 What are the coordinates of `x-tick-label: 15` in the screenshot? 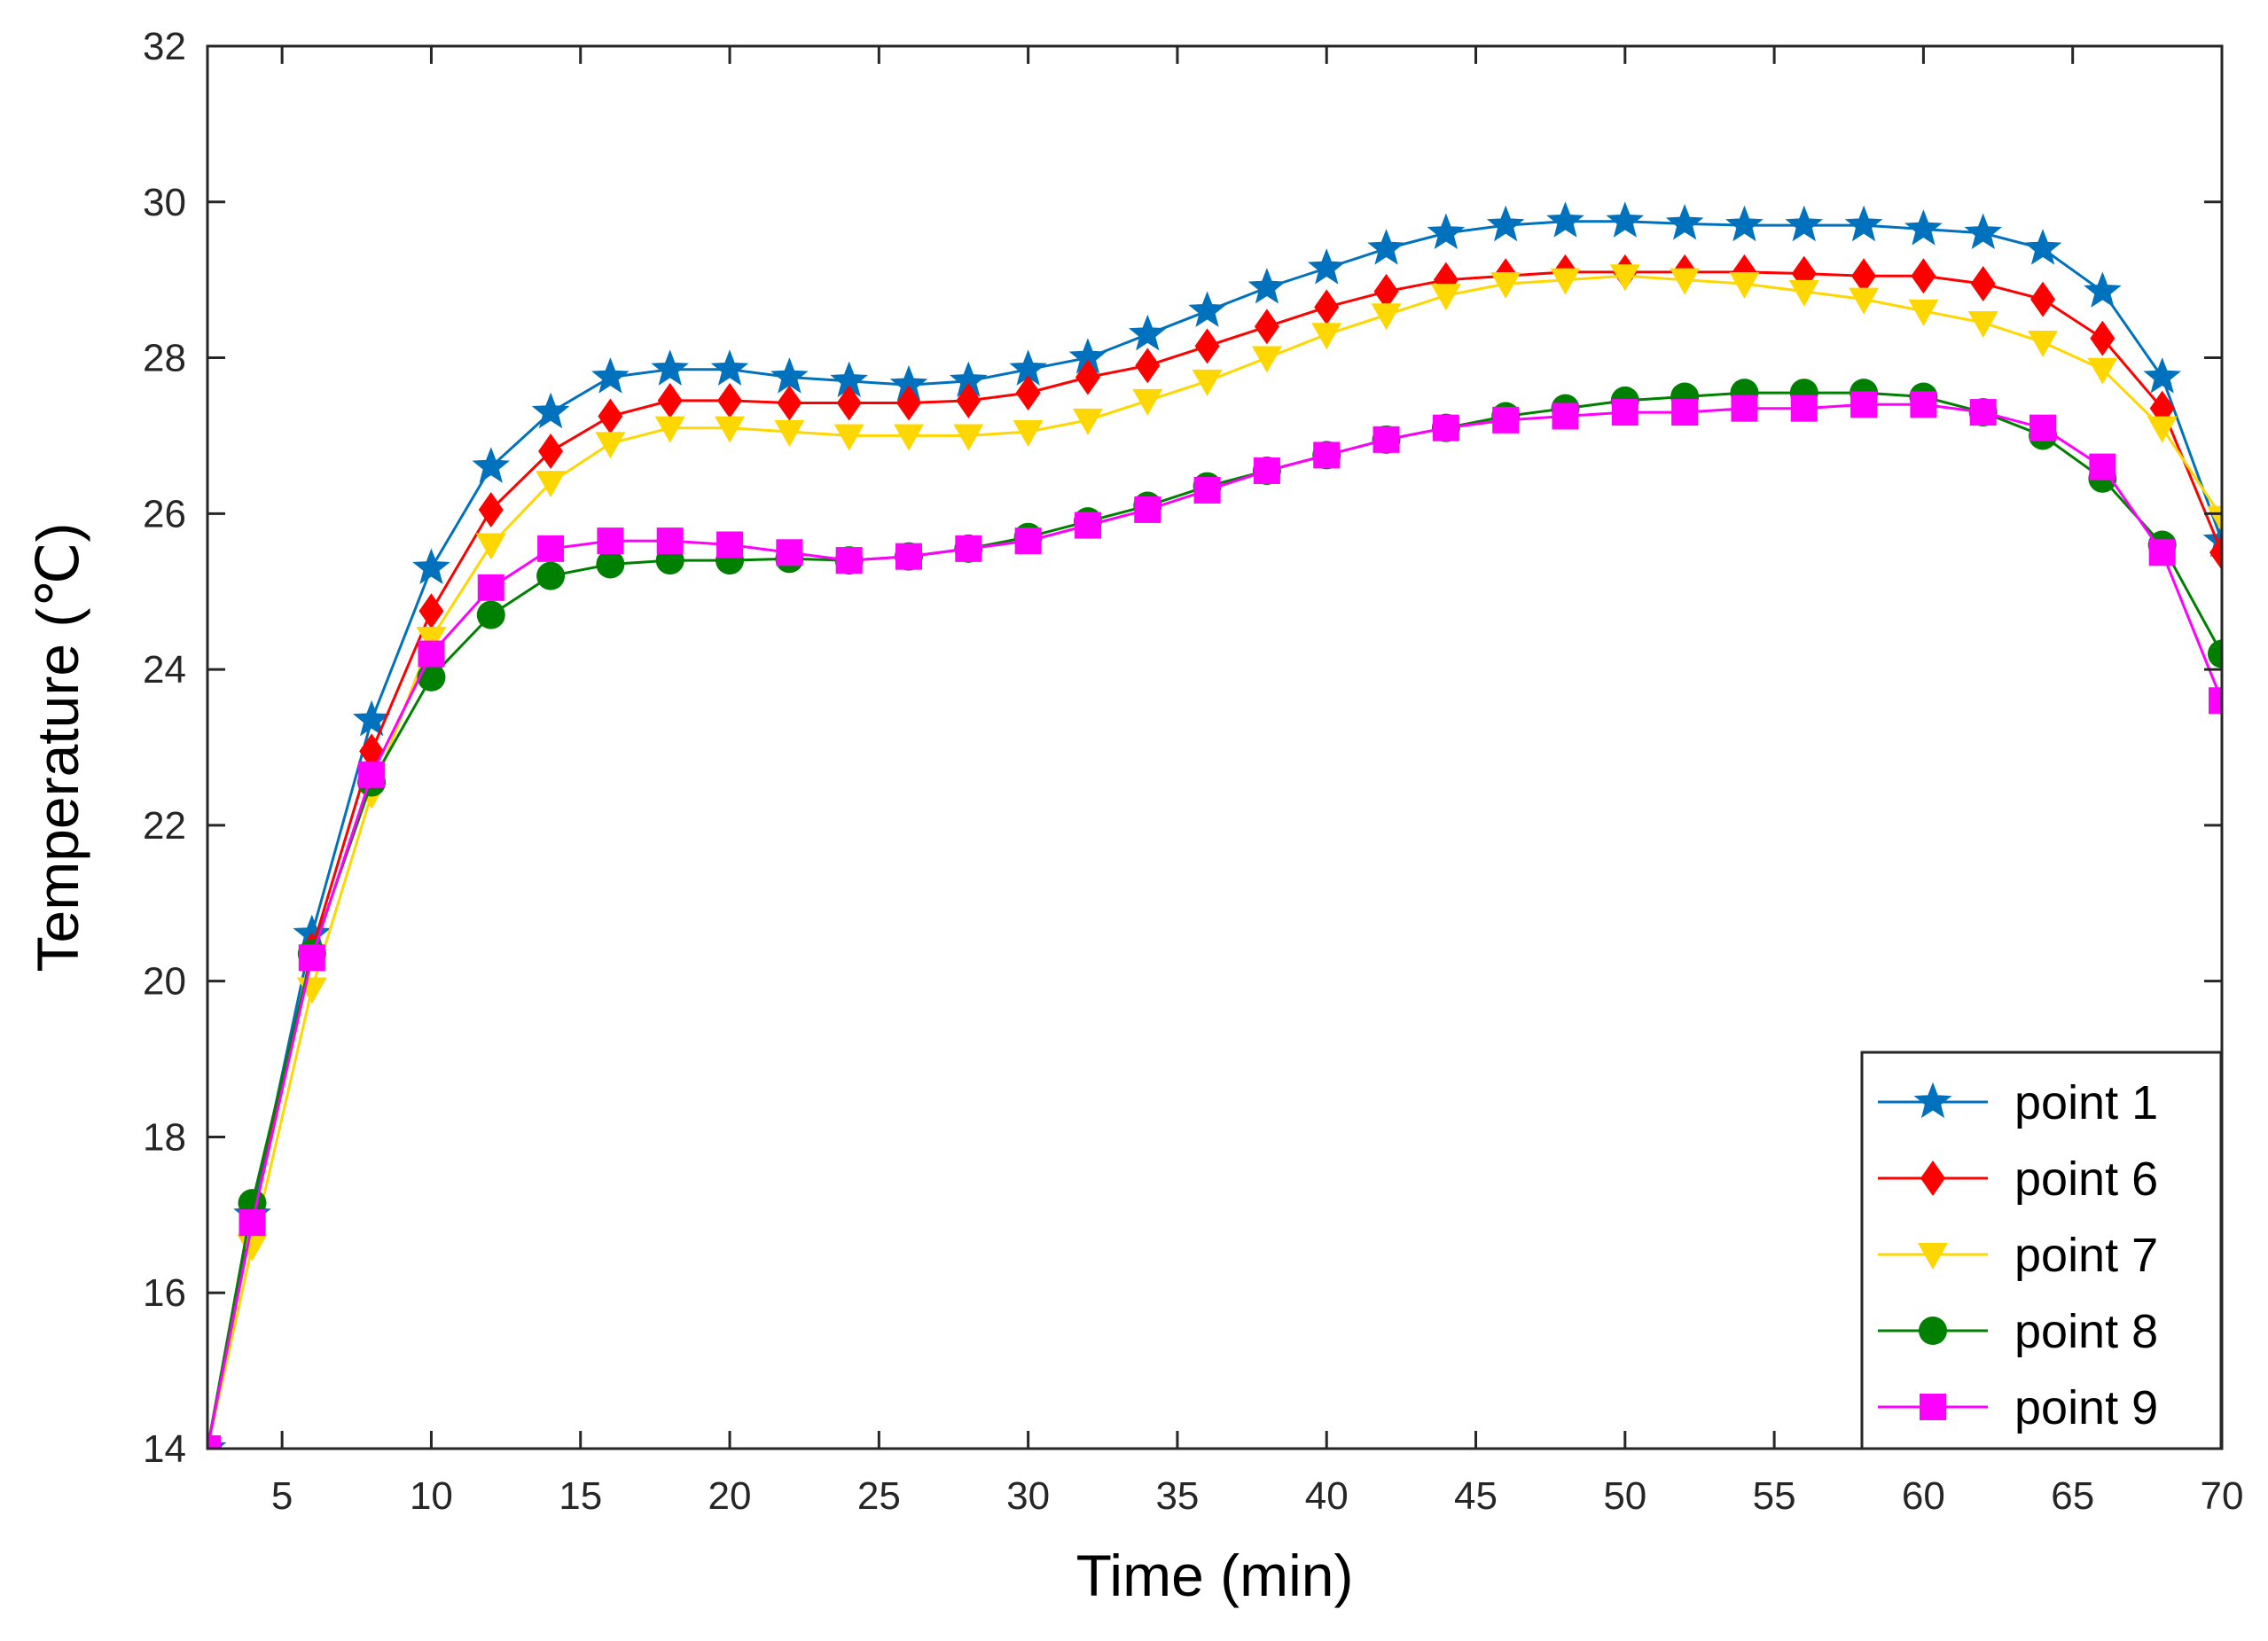 It's located at (580, 1496).